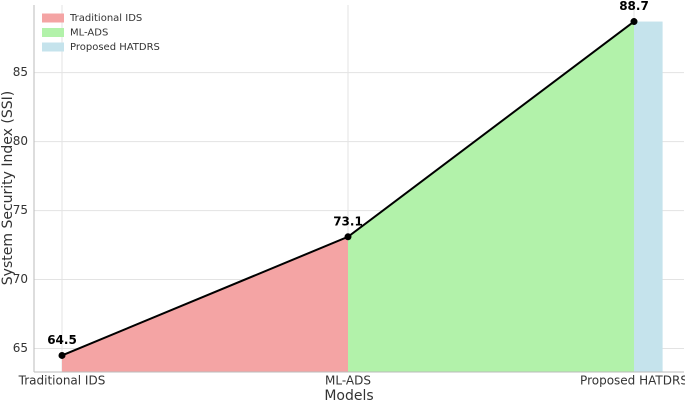  I want to click on legend-label: Traditional IDS, so click(105, 18).